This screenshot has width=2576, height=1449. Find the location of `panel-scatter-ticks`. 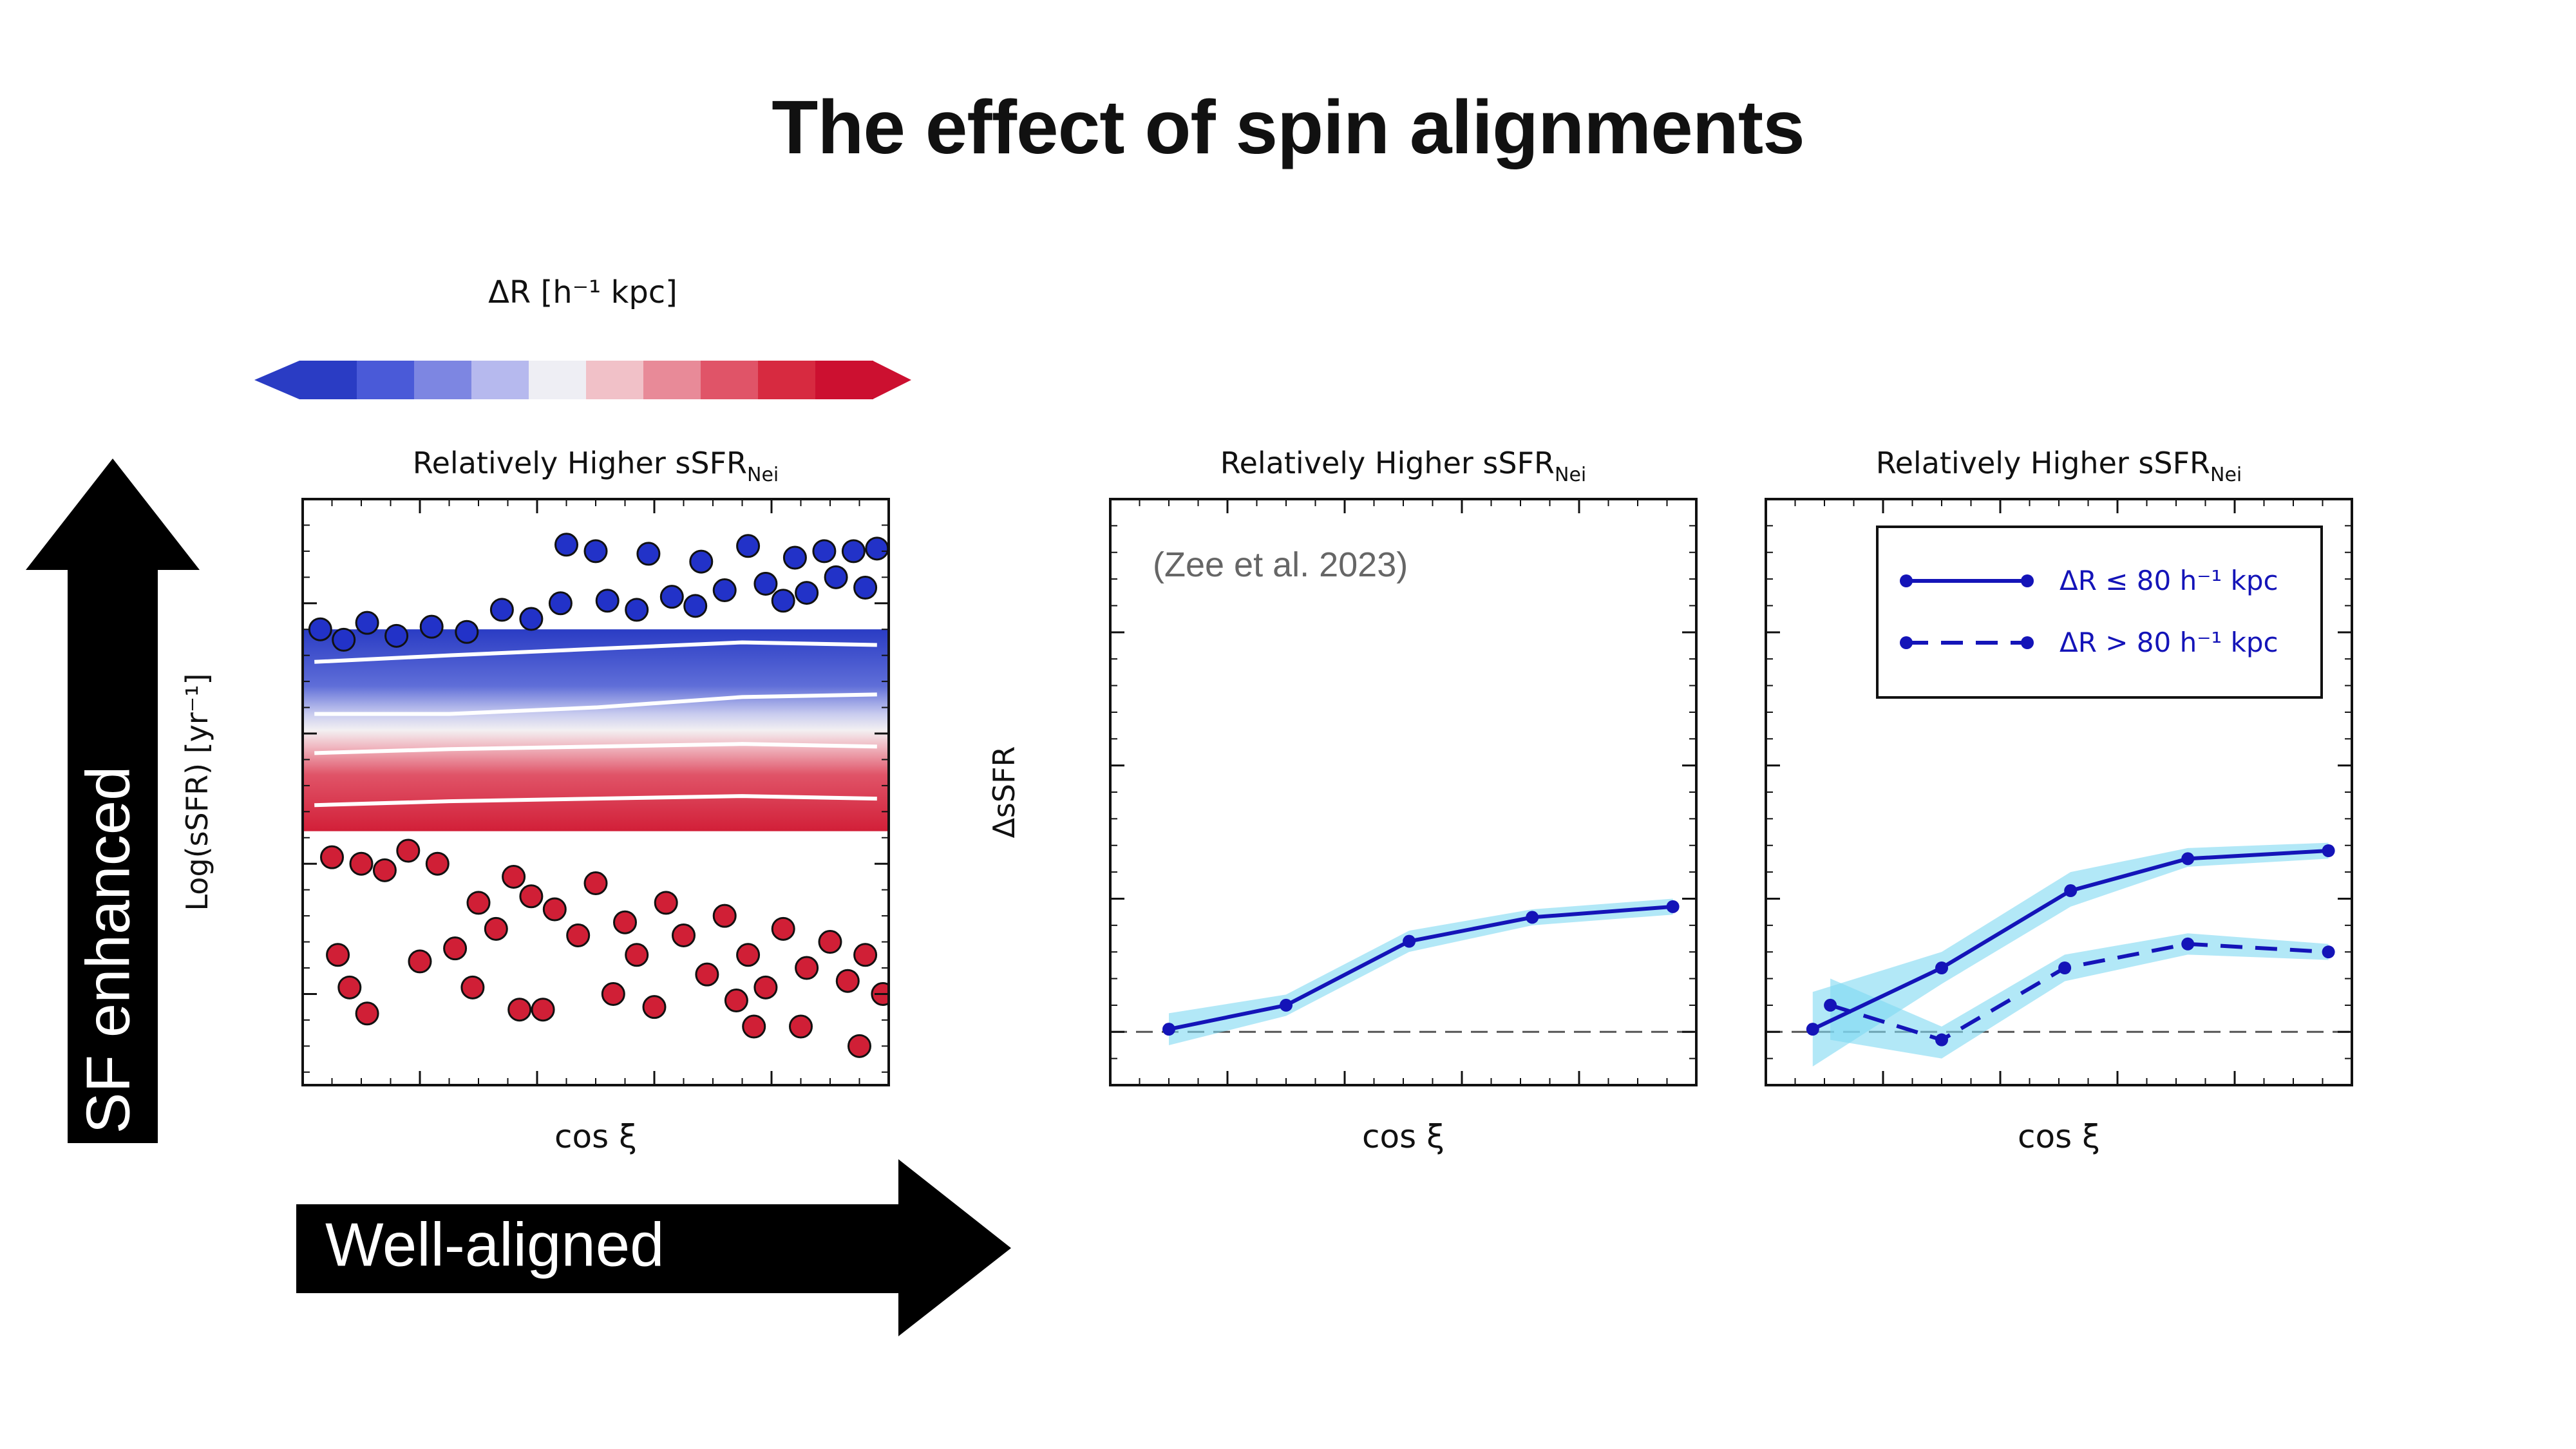

panel-scatter-ticks is located at coordinates (595, 791).